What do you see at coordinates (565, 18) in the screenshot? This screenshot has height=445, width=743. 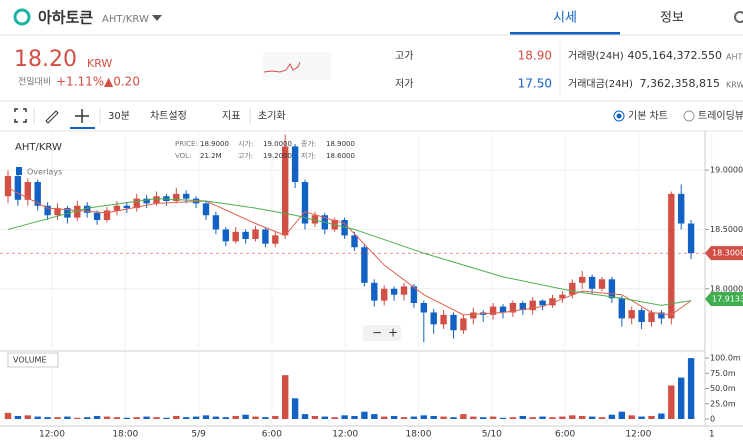 I see `tab-active: 시세` at bounding box center [565, 18].